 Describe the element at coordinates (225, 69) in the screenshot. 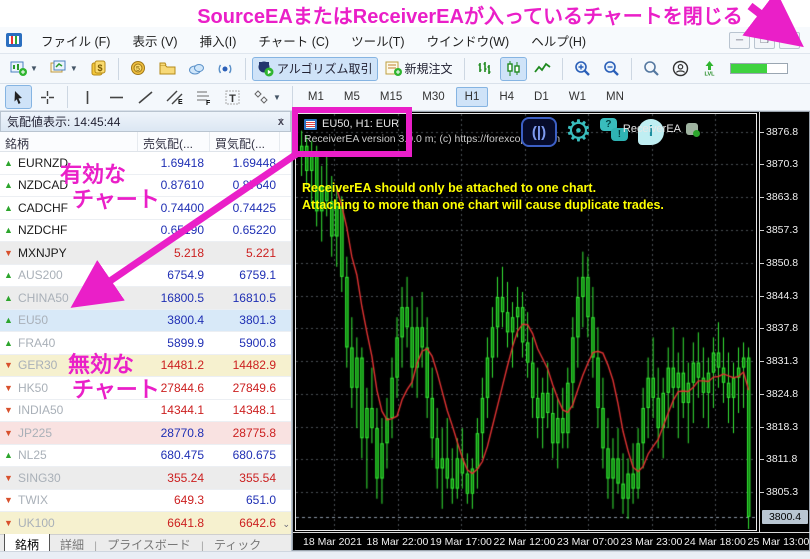

I see `signals-button` at that location.